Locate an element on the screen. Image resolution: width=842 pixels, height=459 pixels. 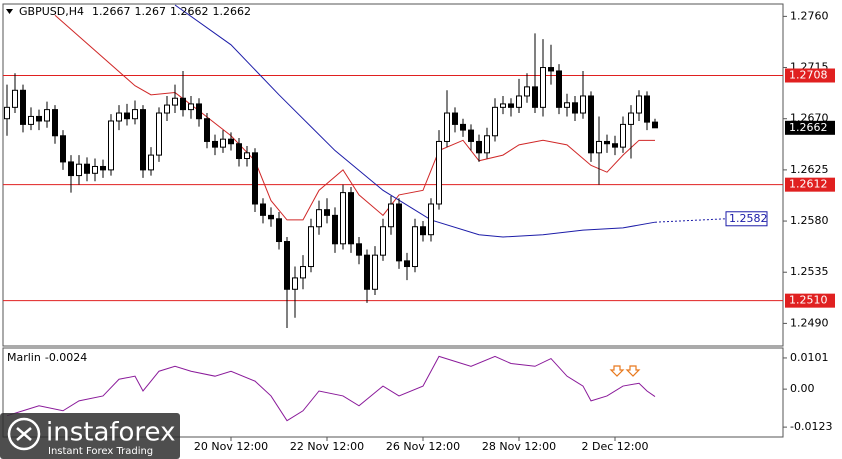
y-tick-label: -0.0123 is located at coordinates (811, 426).